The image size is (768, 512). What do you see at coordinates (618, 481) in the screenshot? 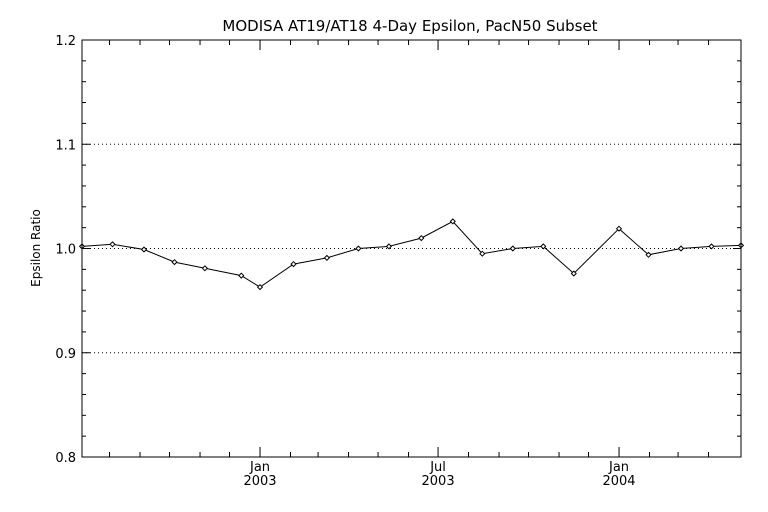
I see `x-tick-year-label: 2004` at bounding box center [618, 481].